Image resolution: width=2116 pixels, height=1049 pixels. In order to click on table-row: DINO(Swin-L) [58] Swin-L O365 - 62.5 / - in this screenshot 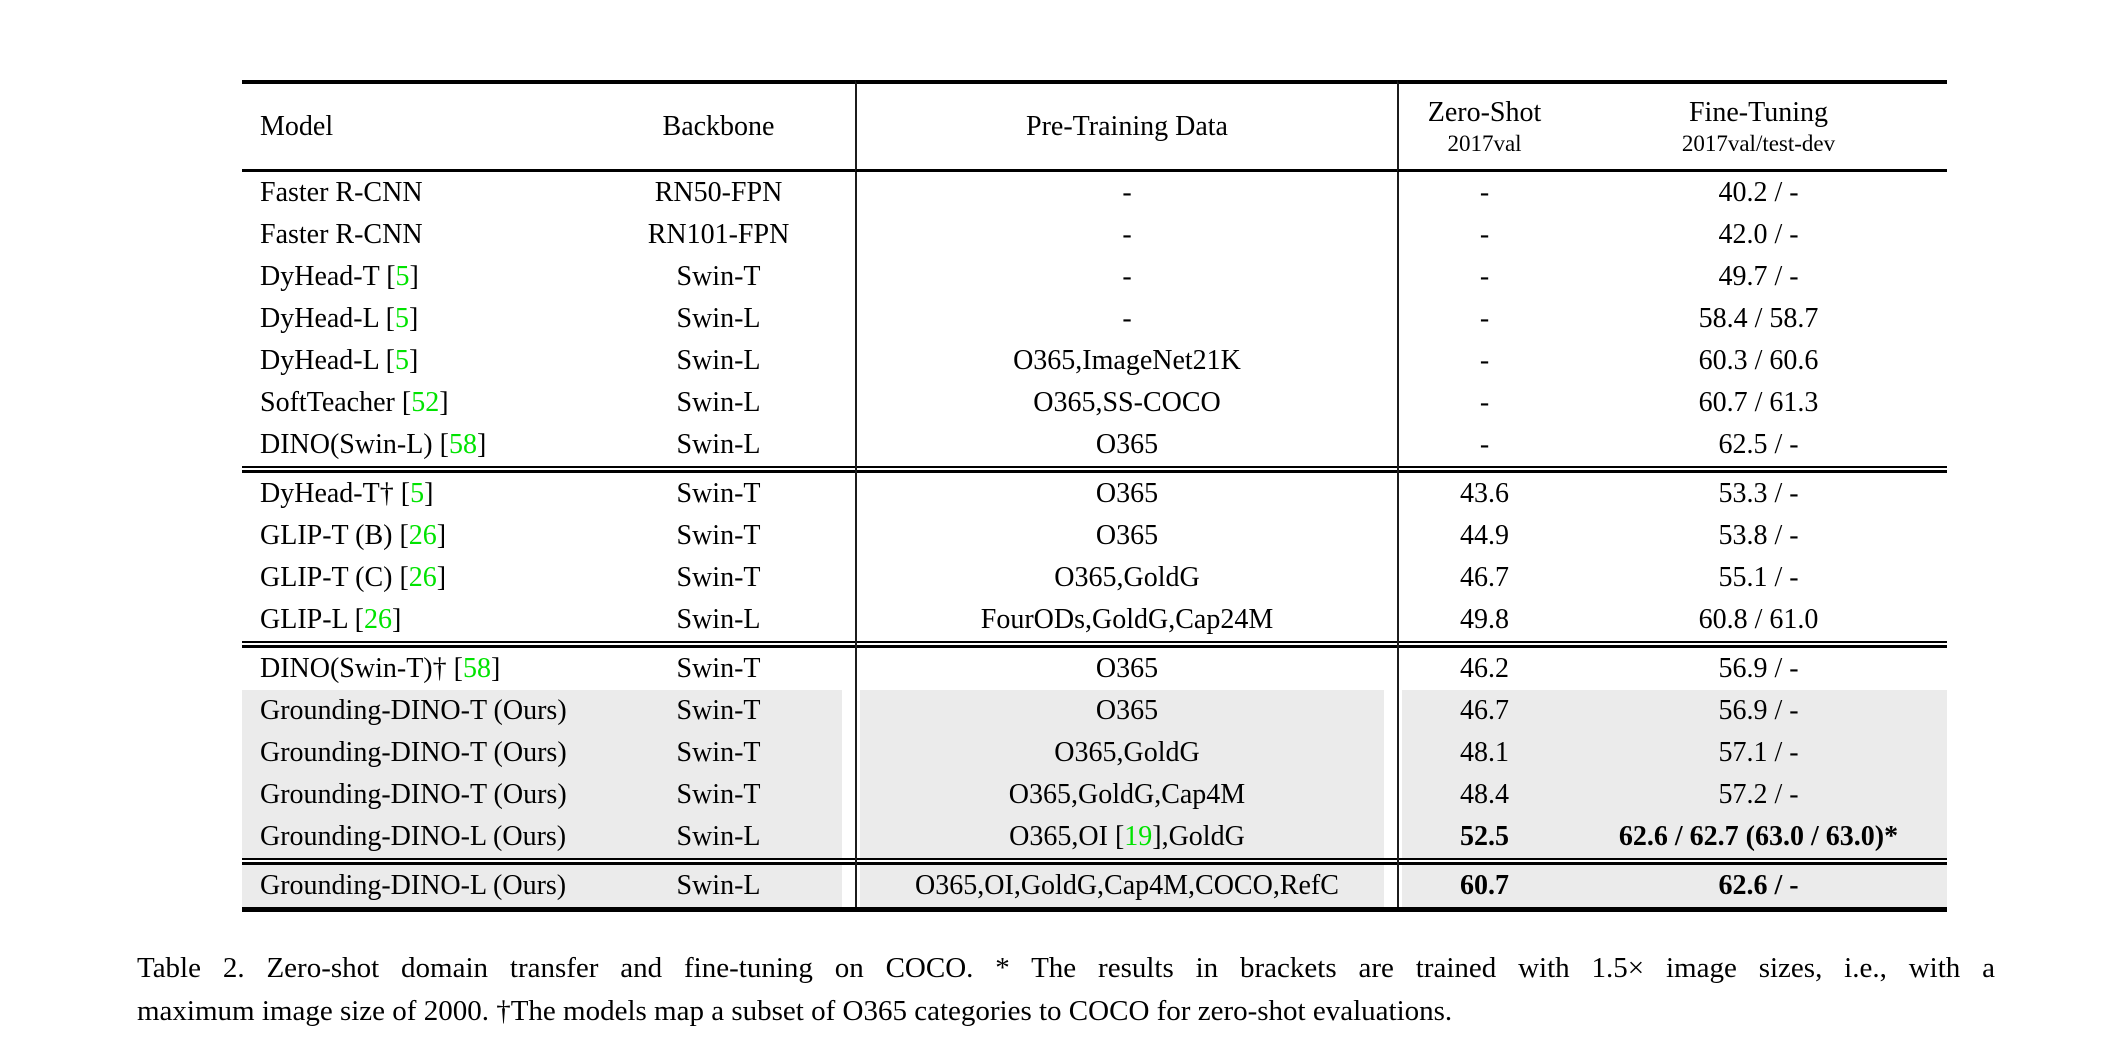, I will do `click(1094, 445)`.